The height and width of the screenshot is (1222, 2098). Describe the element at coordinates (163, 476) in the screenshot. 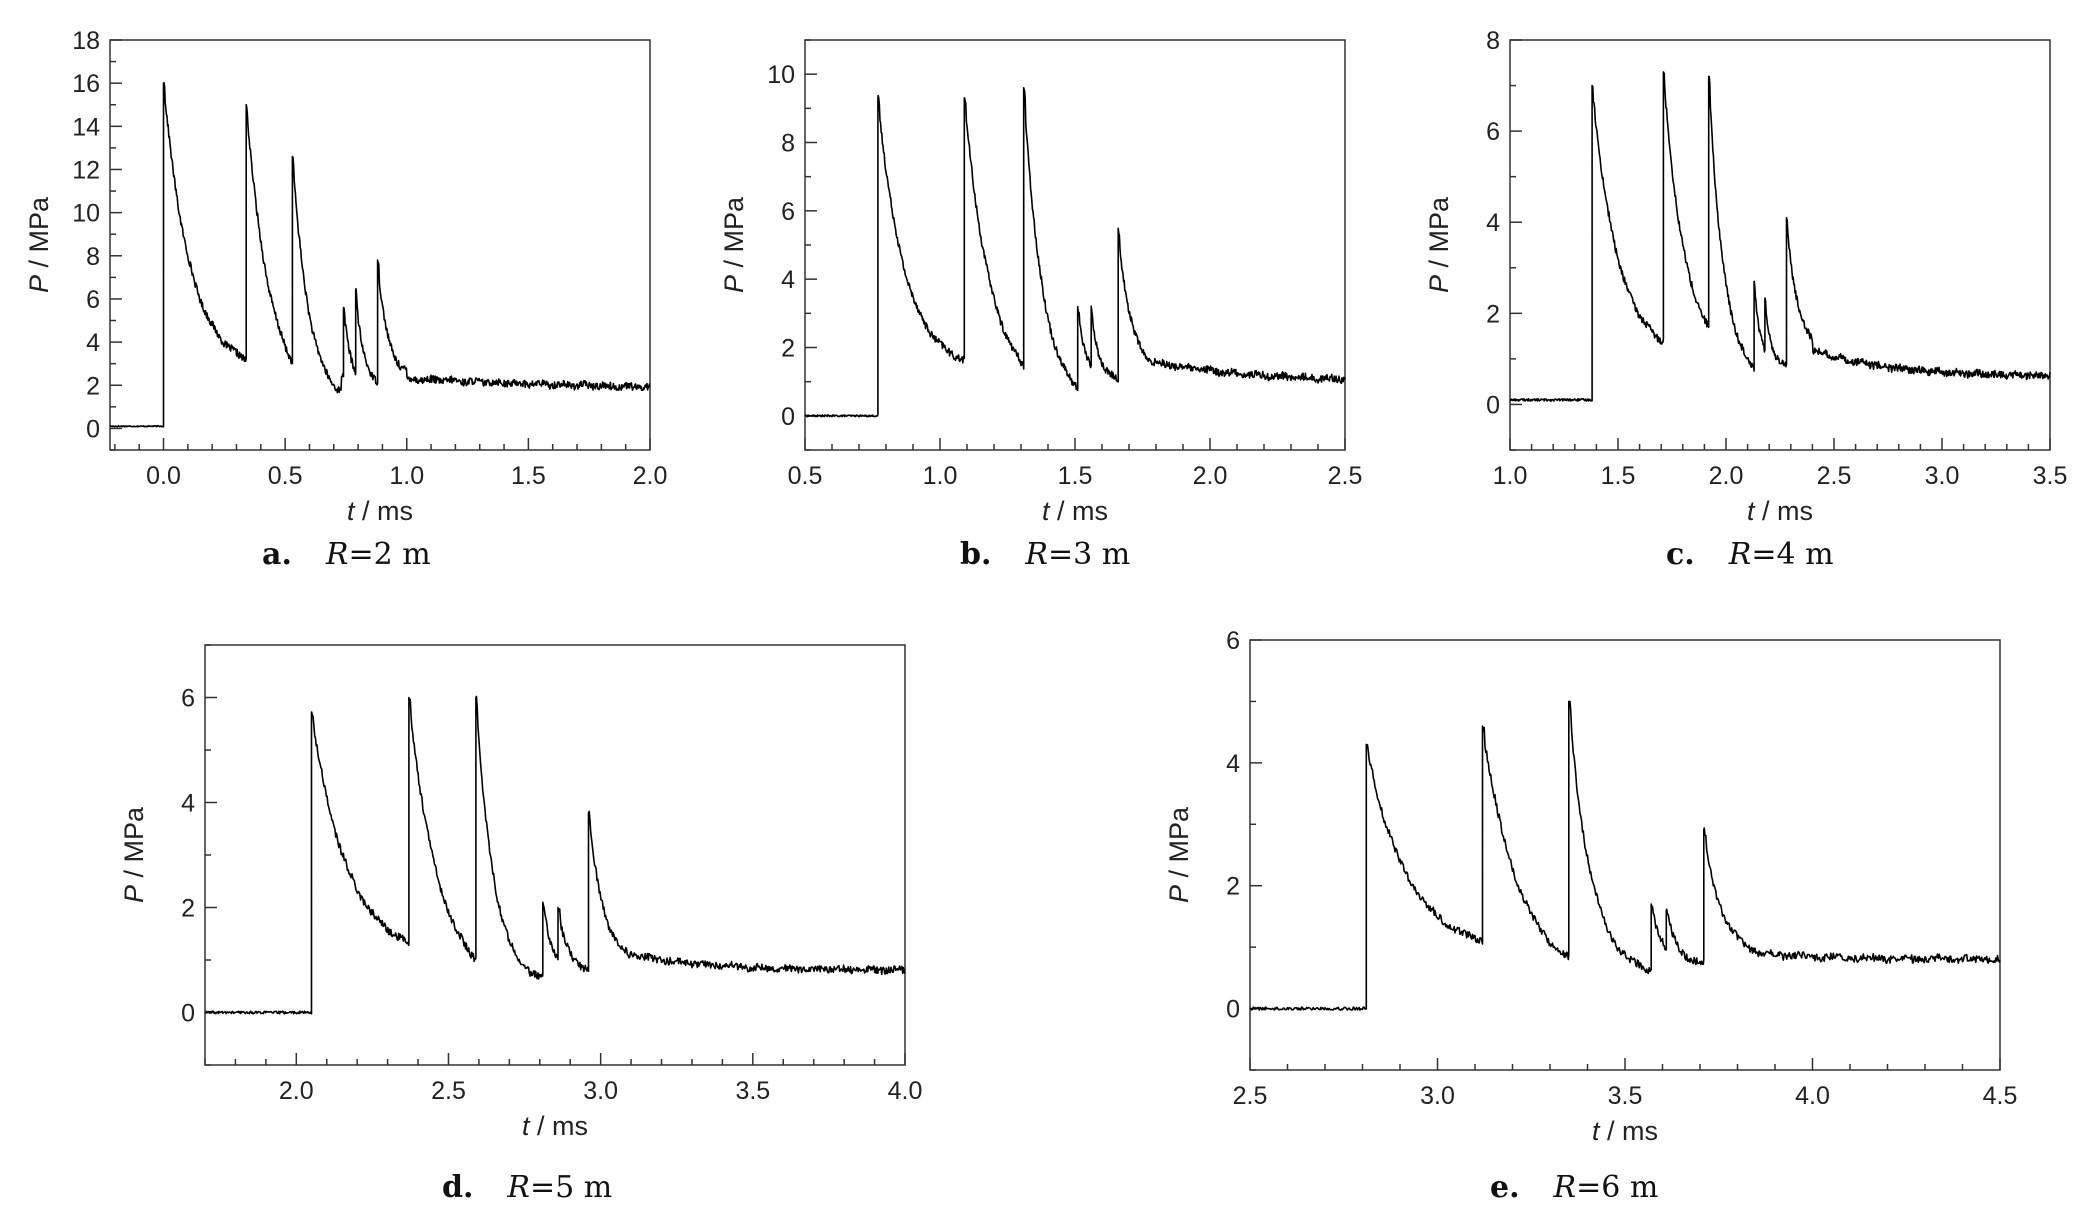

I see `x-tick-label-a: 0.0` at that location.